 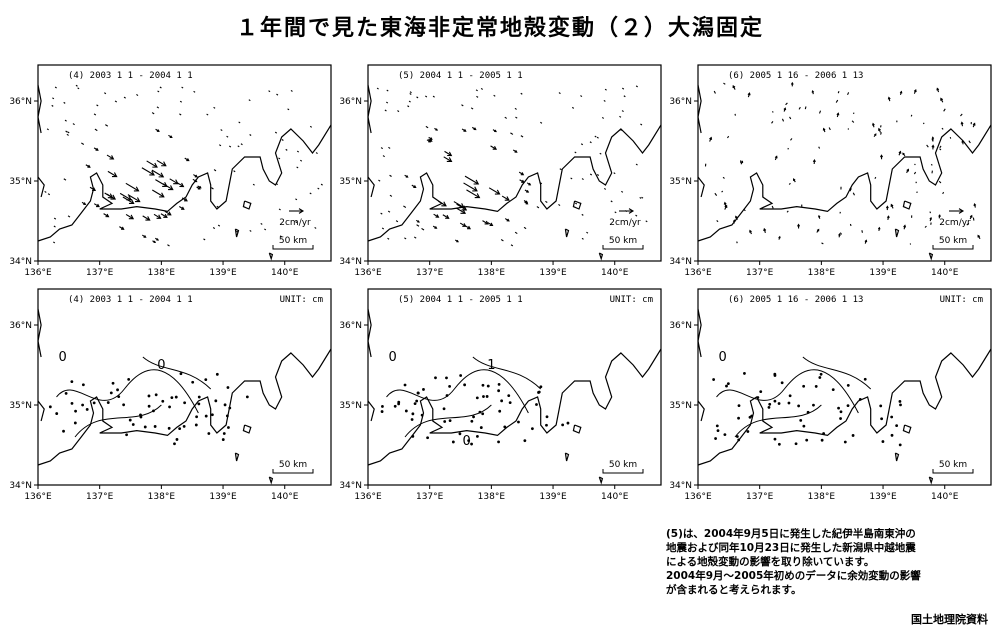 What do you see at coordinates (130, 76) in the screenshot?
I see `panel-period-label: (4) 2003 1 1 - 2004 1 1` at bounding box center [130, 76].